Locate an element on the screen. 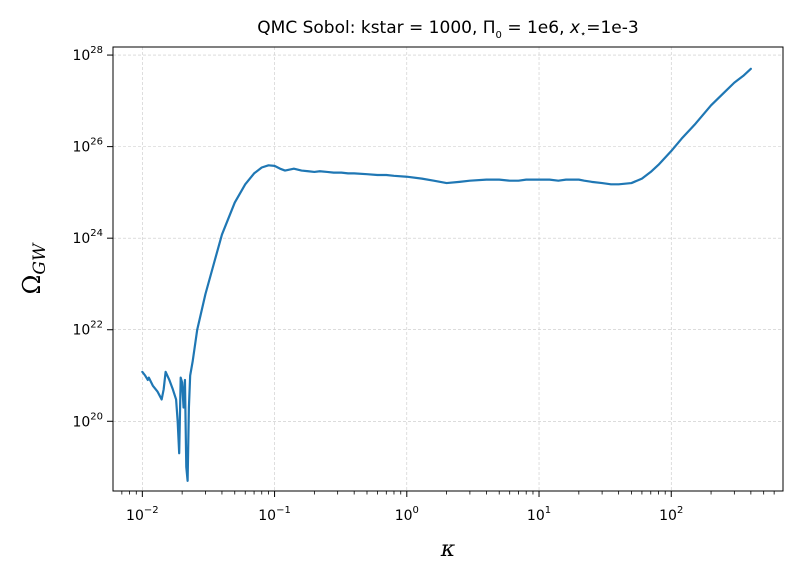  y-tick-label: 1026 is located at coordinates (87, 146).